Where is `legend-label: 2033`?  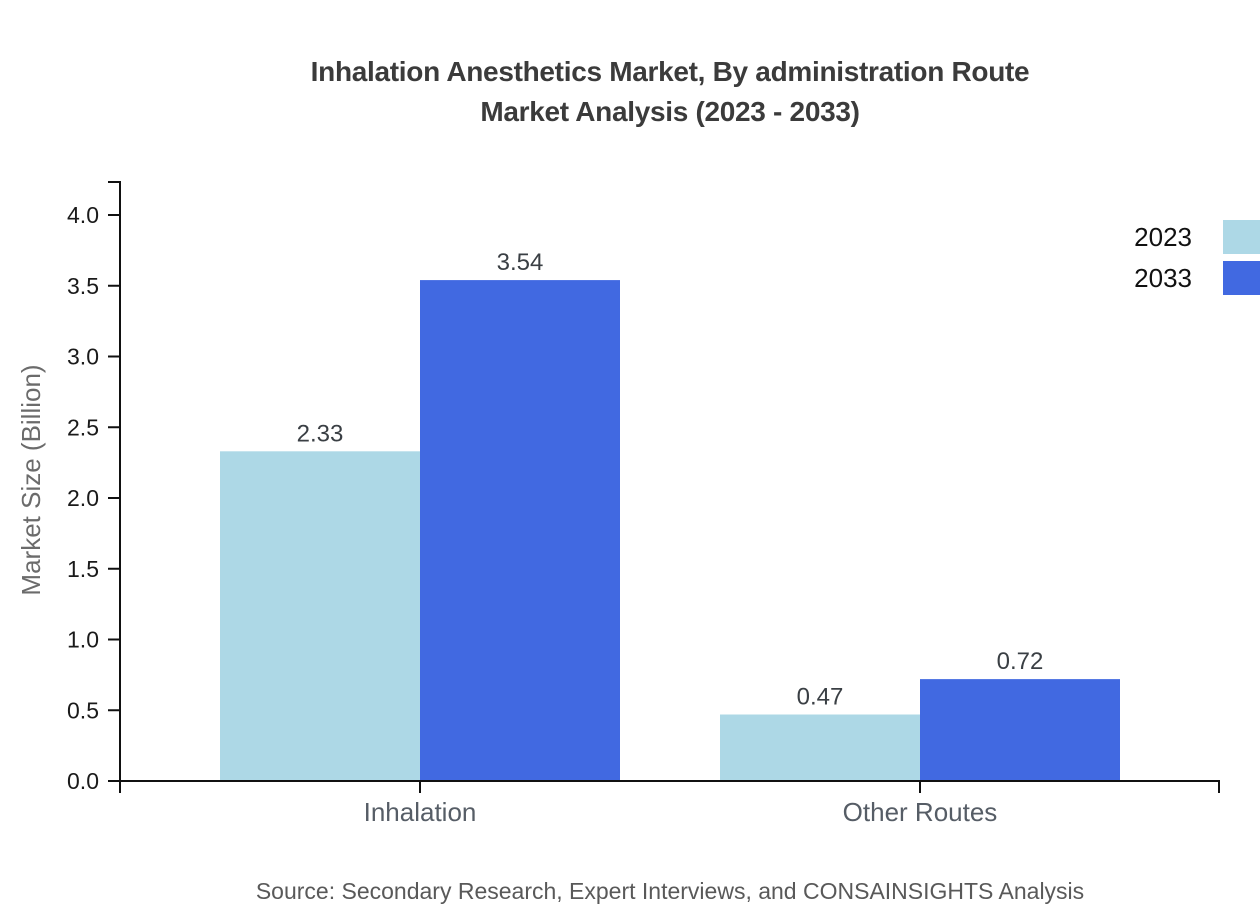 legend-label: 2033 is located at coordinates (1163, 277).